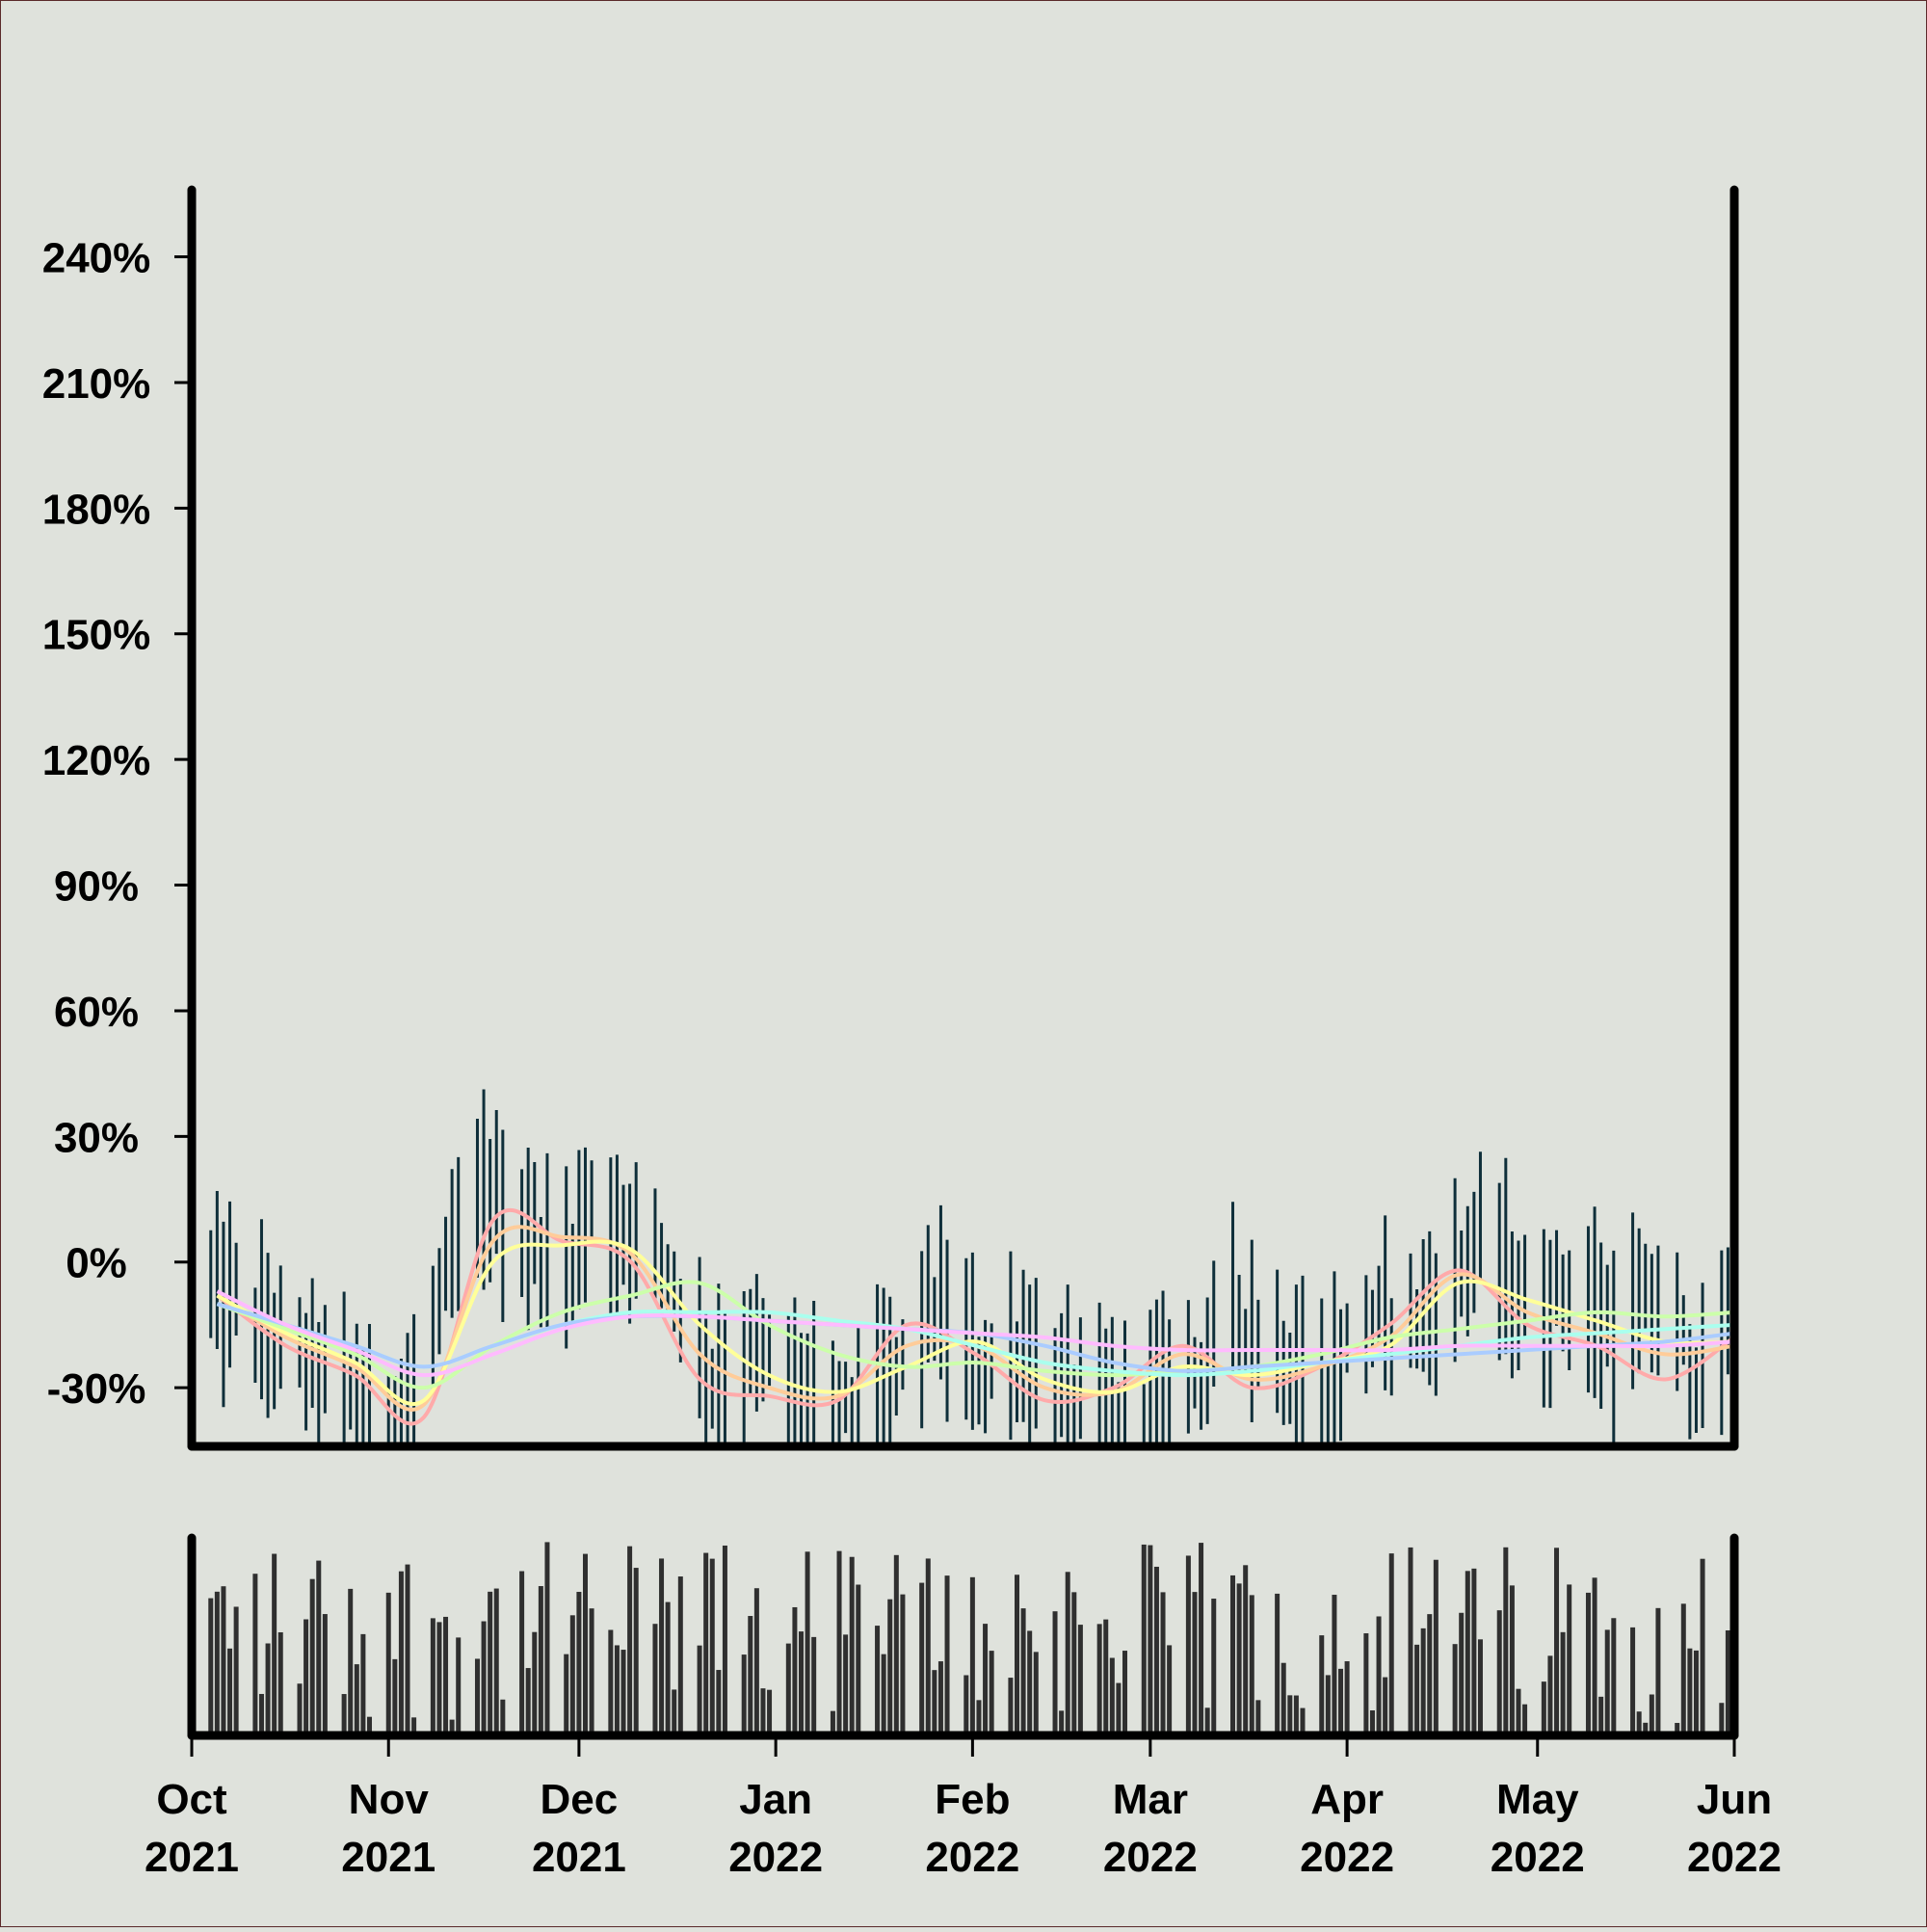 Image resolution: width=1927 pixels, height=1932 pixels. Describe the element at coordinates (96, 258) in the screenshot. I see `y-tick-label: 240%` at that location.